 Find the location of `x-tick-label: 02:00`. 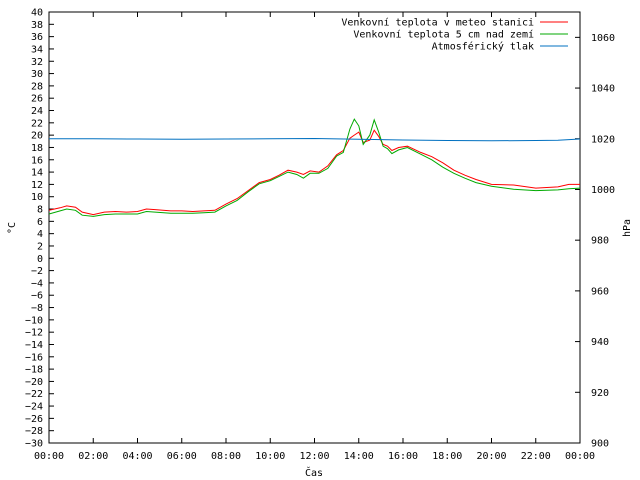

x-tick-label: 02:00 is located at coordinates (93, 456).